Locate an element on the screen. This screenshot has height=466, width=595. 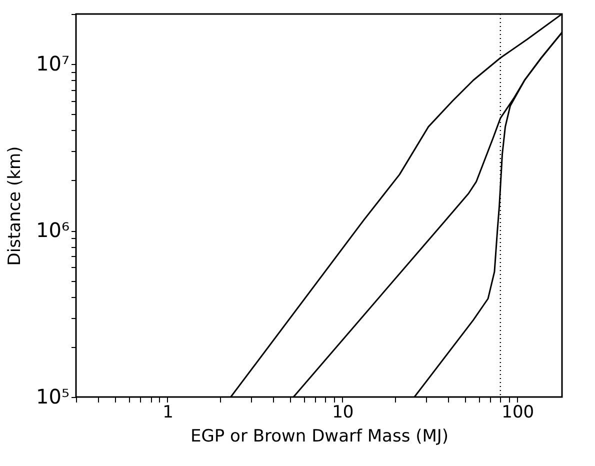
y-axis-title: Distance (km) is located at coordinates (15, 206).